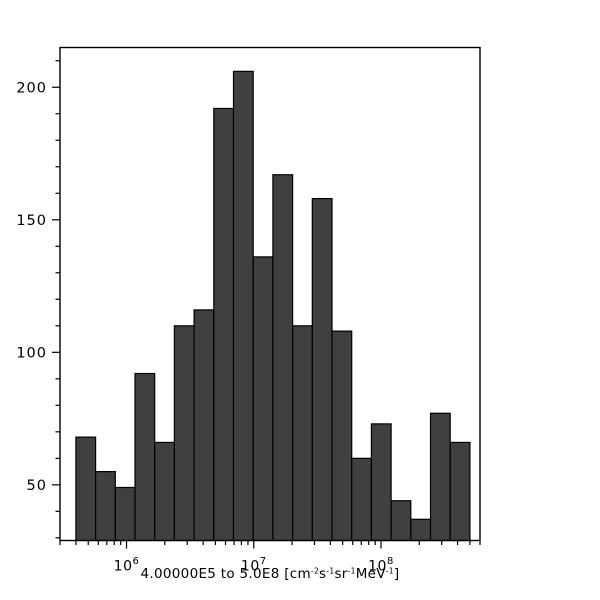 Image resolution: width=600 pixels, height=600 pixels. What do you see at coordinates (270, 574) in the screenshot?
I see `x-axis-label: 4.00000E5 to 5.0E8 [cm-2s-1sr-1MeV-1]` at bounding box center [270, 574].